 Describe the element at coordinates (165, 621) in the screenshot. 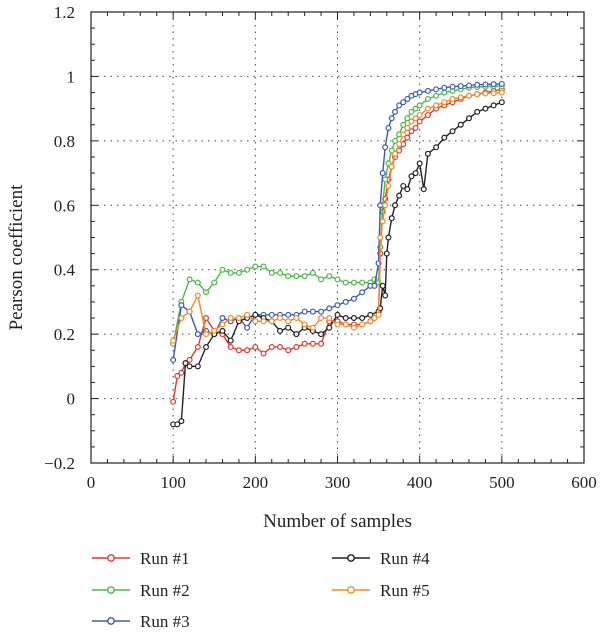

I see `legend-label: Run #3` at that location.